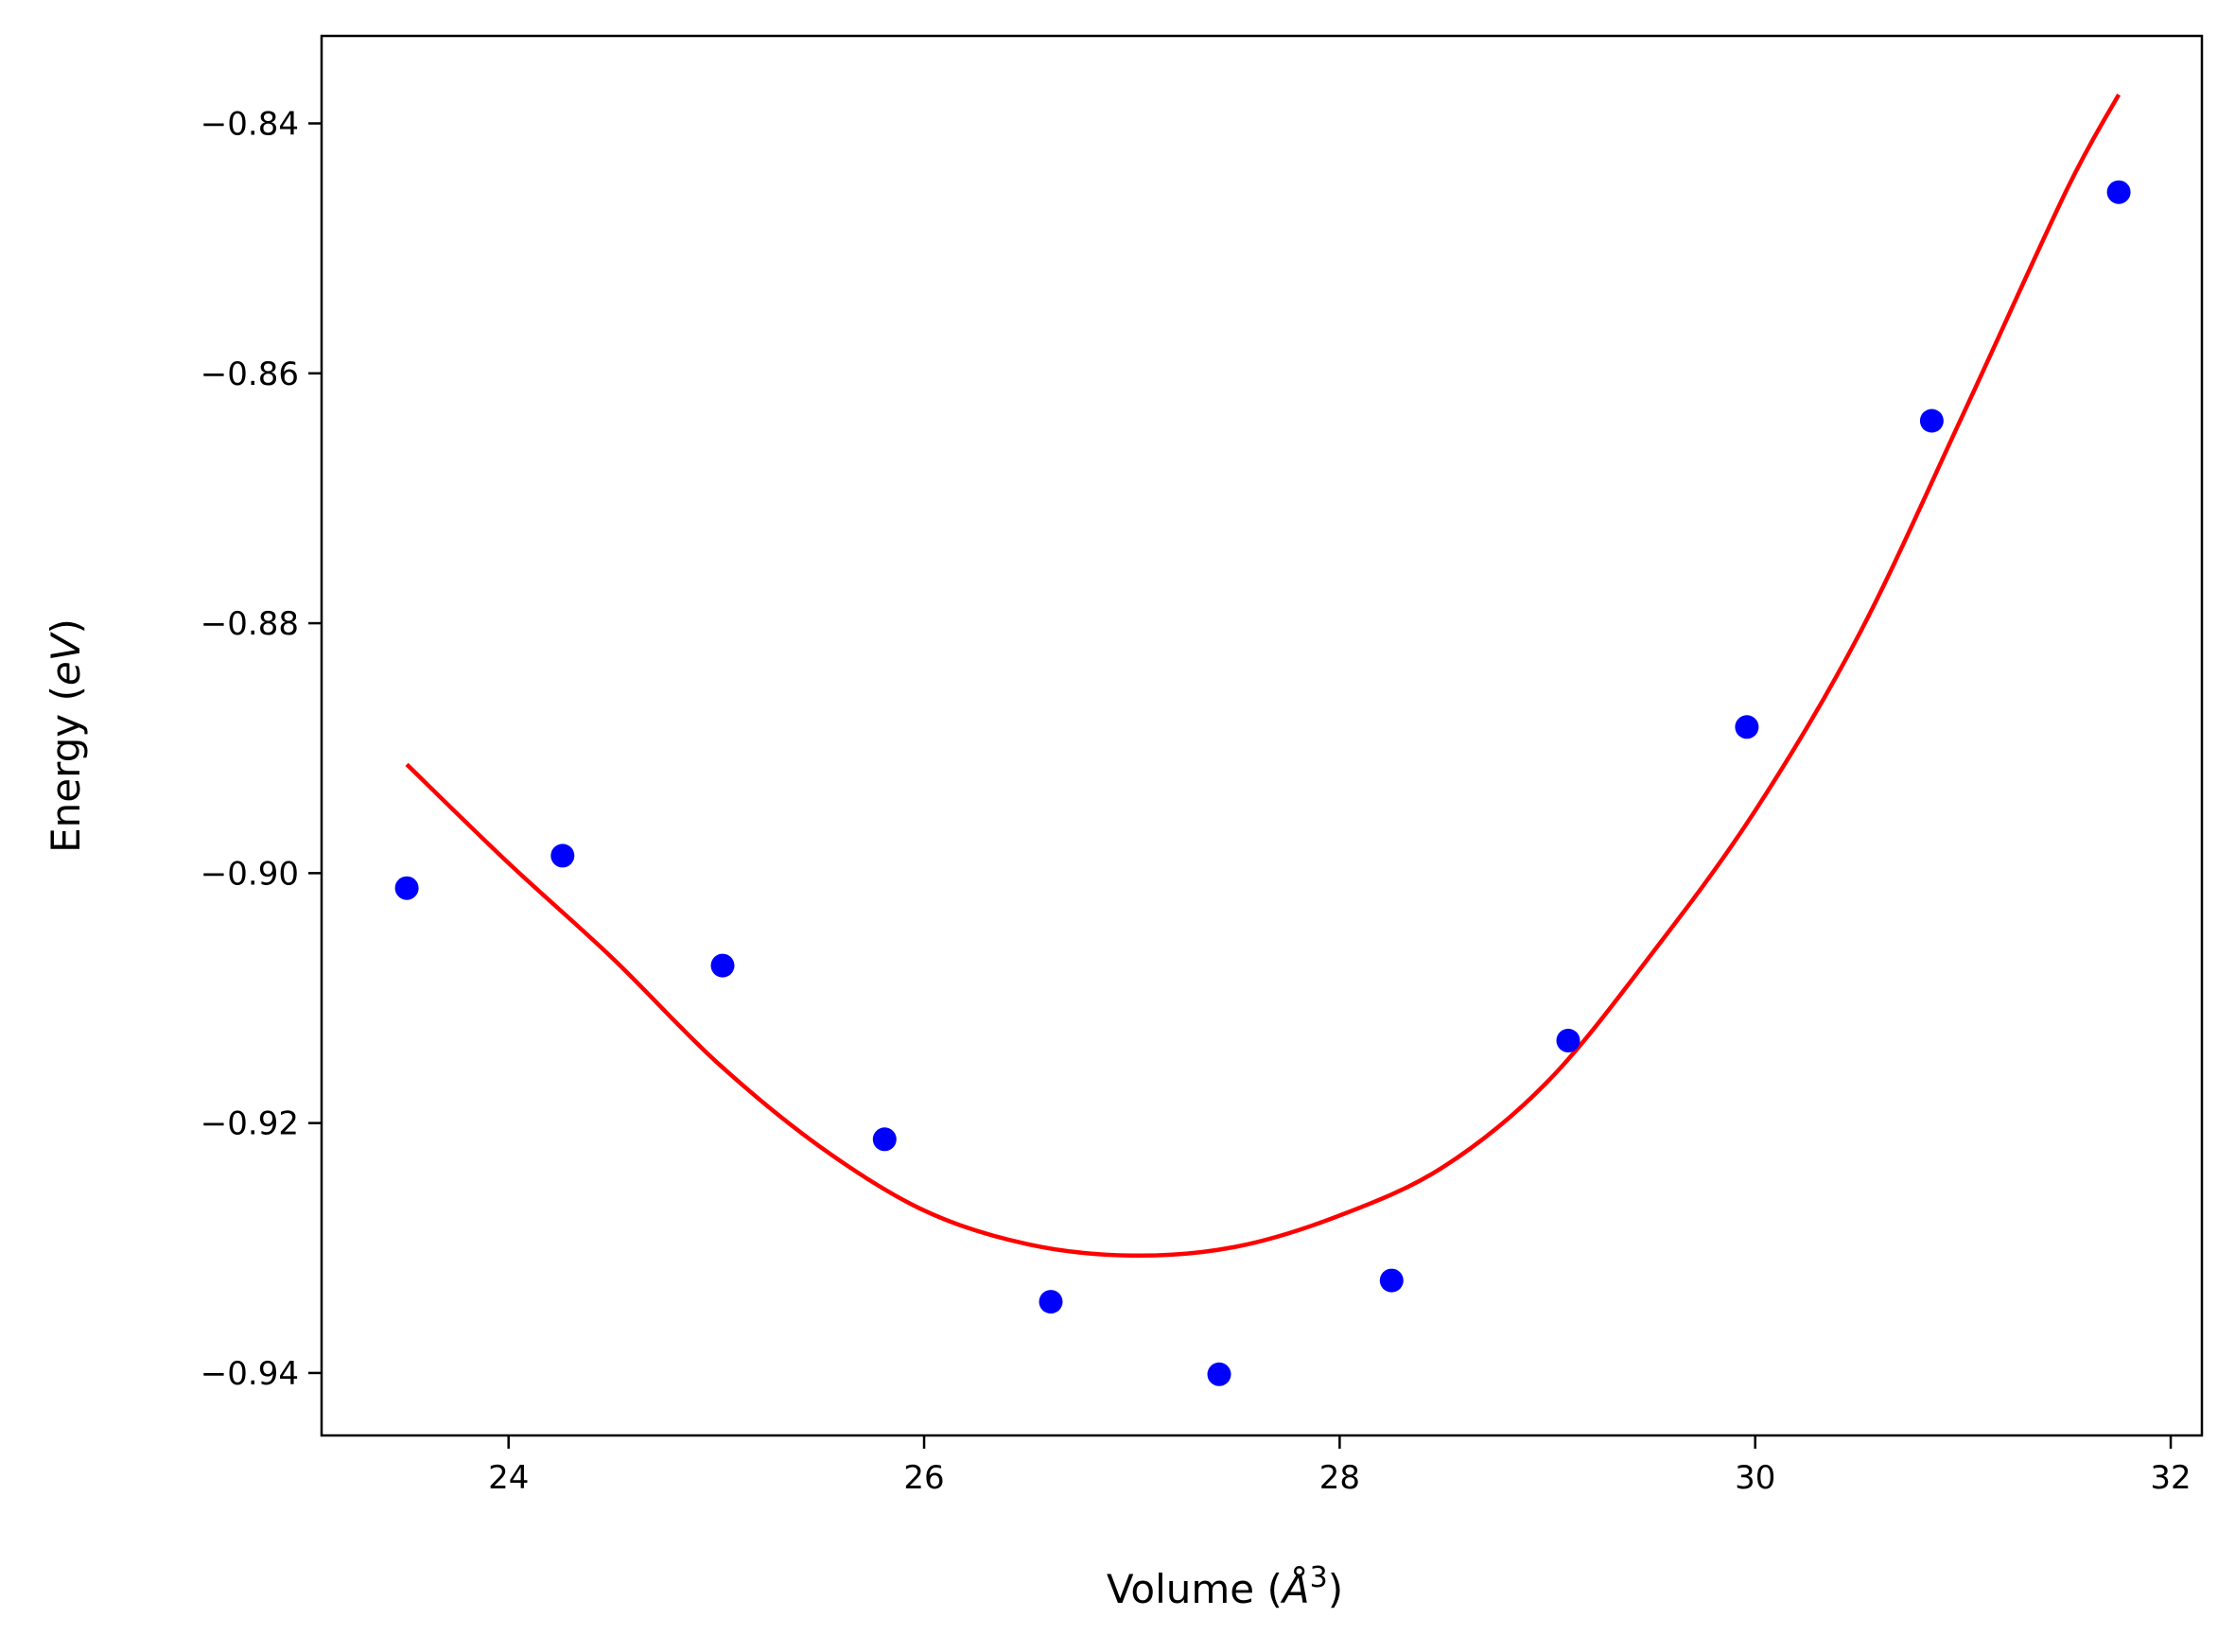 This screenshot has width=2235, height=1652. What do you see at coordinates (1225, 1587) in the screenshot?
I see `x-axis-label: Volume (Å3)` at bounding box center [1225, 1587].